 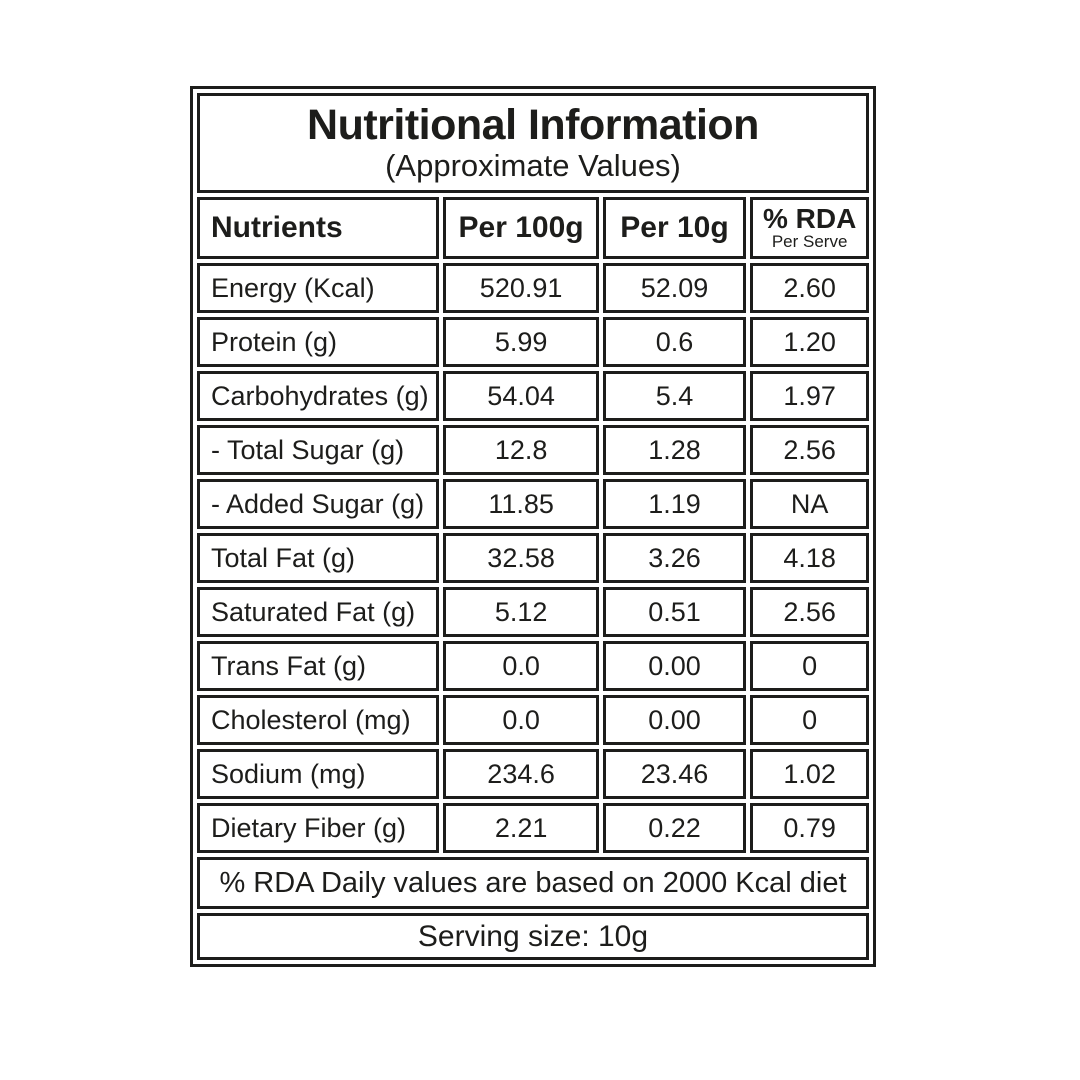 What do you see at coordinates (809, 218) in the screenshot?
I see `header-rda-title: % RDA` at bounding box center [809, 218].